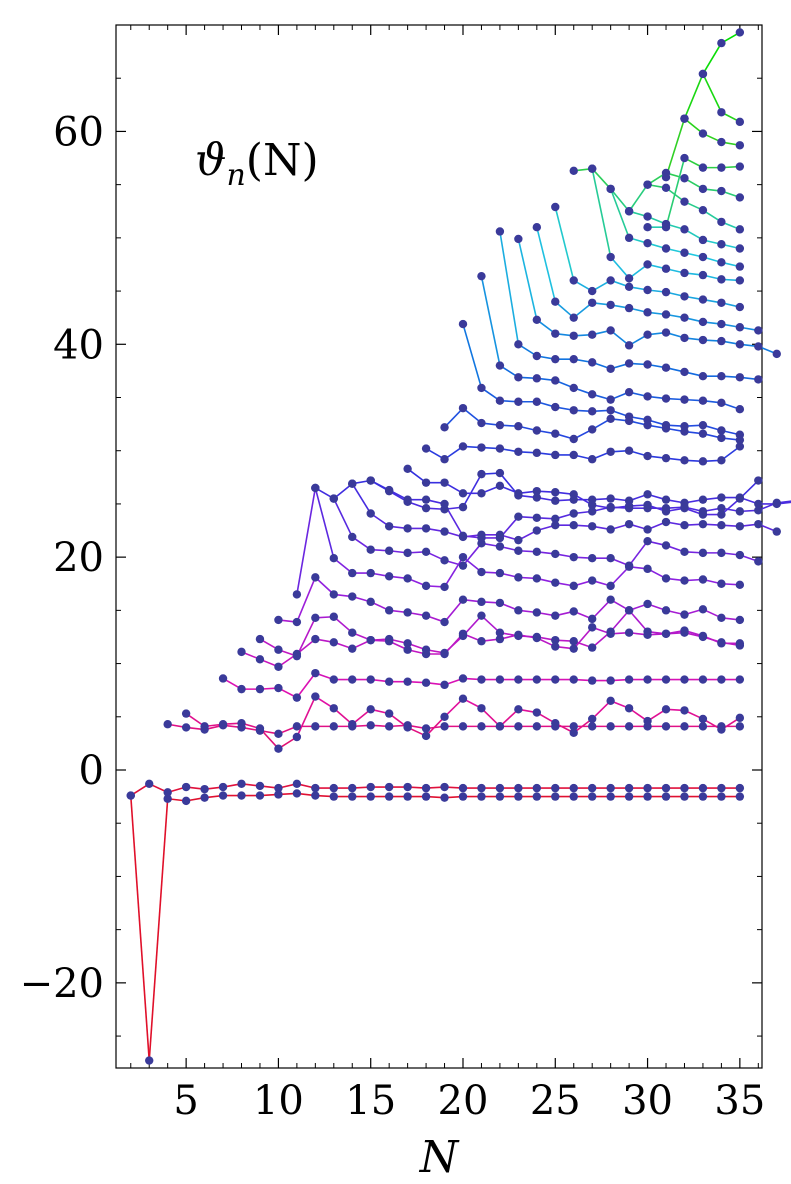 Image resolution: width=791 pixels, height=1184 pixels. Describe the element at coordinates (78, 345) in the screenshot. I see `y-tick-label: 40` at that location.